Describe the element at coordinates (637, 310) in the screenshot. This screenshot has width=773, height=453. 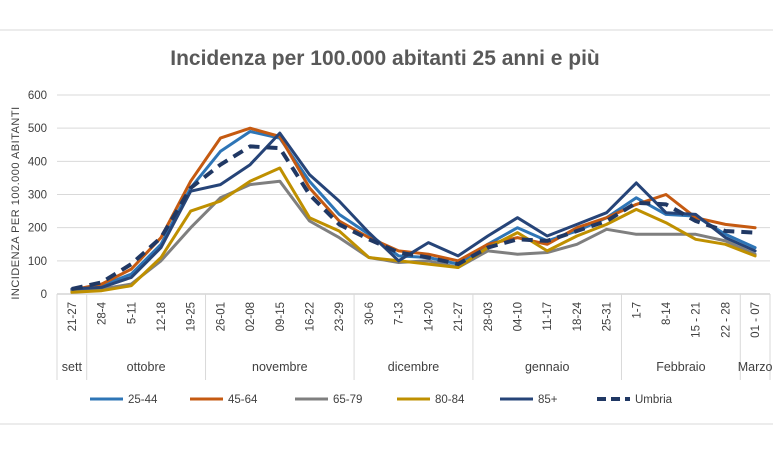
I see `x-tick-label: 1-7` at that location.